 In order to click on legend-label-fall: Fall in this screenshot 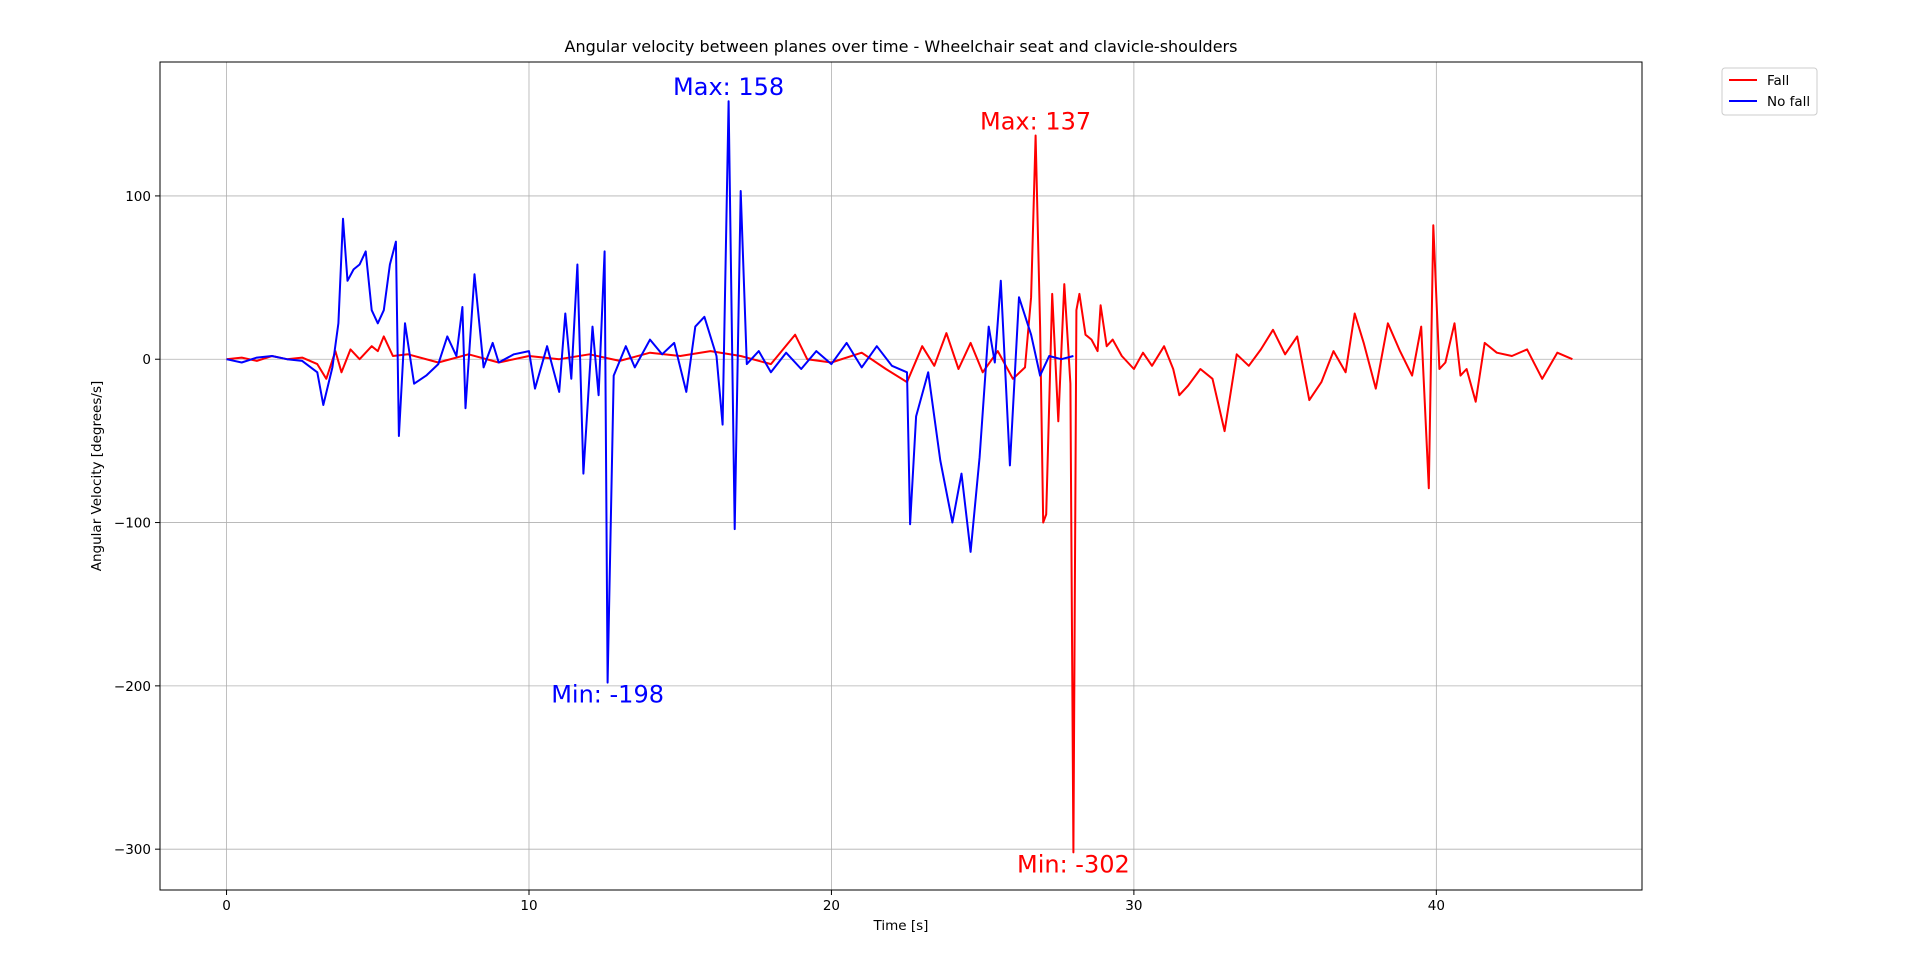, I will do `click(1778, 81)`.